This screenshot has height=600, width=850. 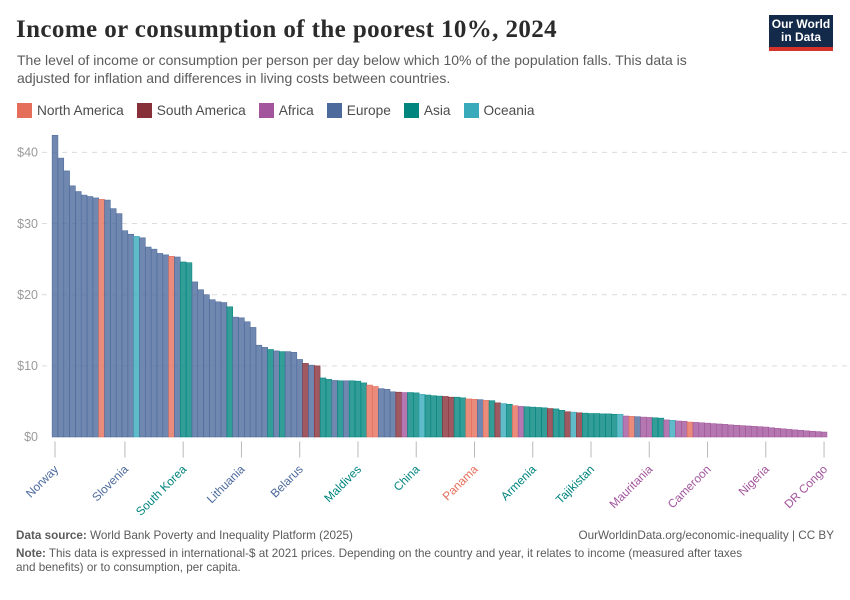 What do you see at coordinates (70, 110) in the screenshot?
I see `legend-item-north-america: North America` at bounding box center [70, 110].